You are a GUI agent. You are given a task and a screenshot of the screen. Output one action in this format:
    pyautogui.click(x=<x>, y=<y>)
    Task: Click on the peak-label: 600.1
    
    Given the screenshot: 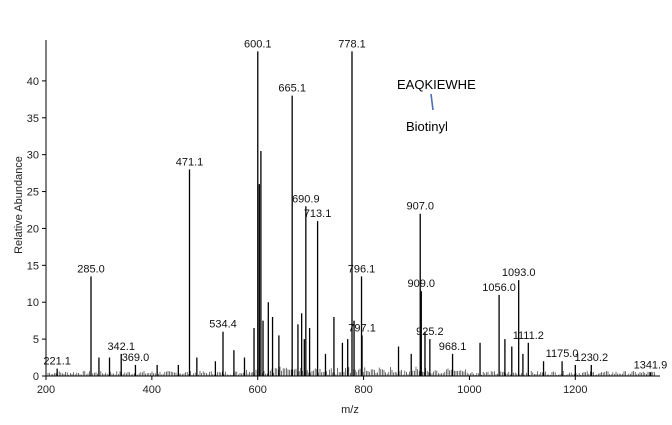 What is the action you would take?
    pyautogui.click(x=258, y=44)
    